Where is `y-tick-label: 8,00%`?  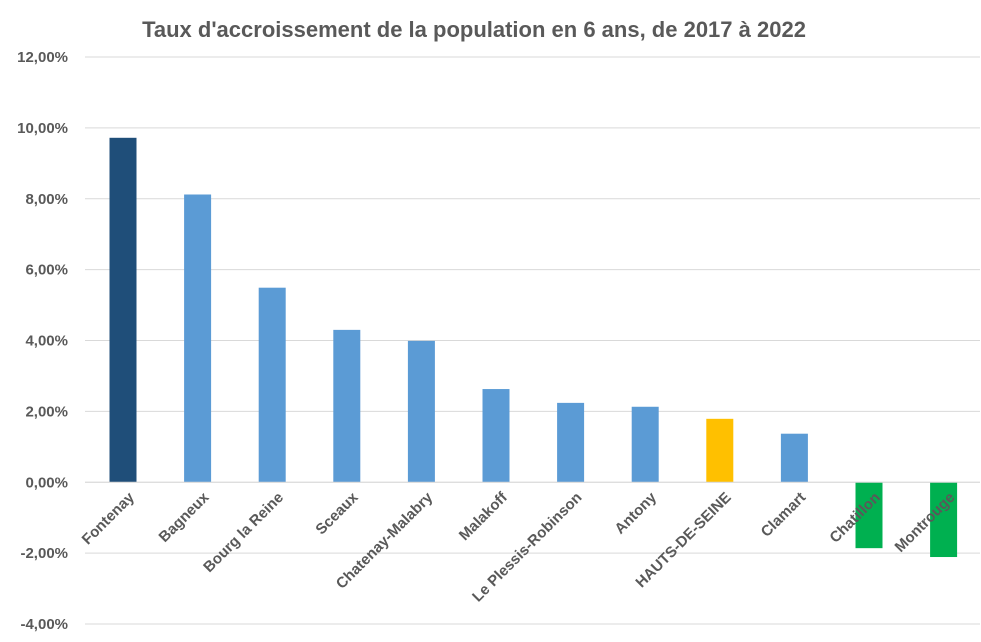 y-tick-label: 8,00% is located at coordinates (46, 199).